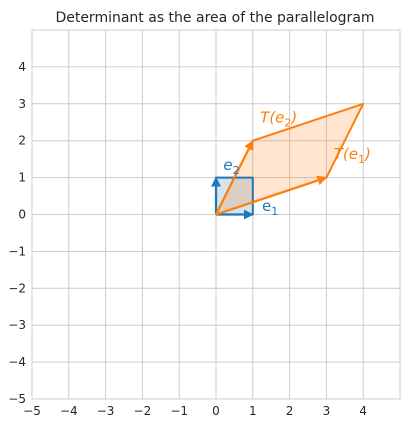 This screenshot has width=410, height=428. I want to click on y-tick-label: −2, so click(17, 288).